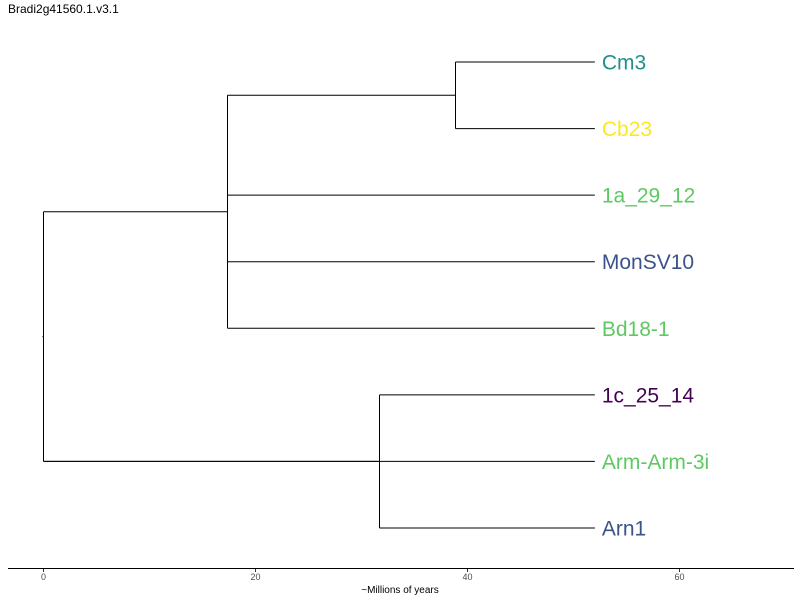  What do you see at coordinates (63, 9) in the screenshot?
I see `tree-title: Bradi2g41560.1.v3.1` at bounding box center [63, 9].